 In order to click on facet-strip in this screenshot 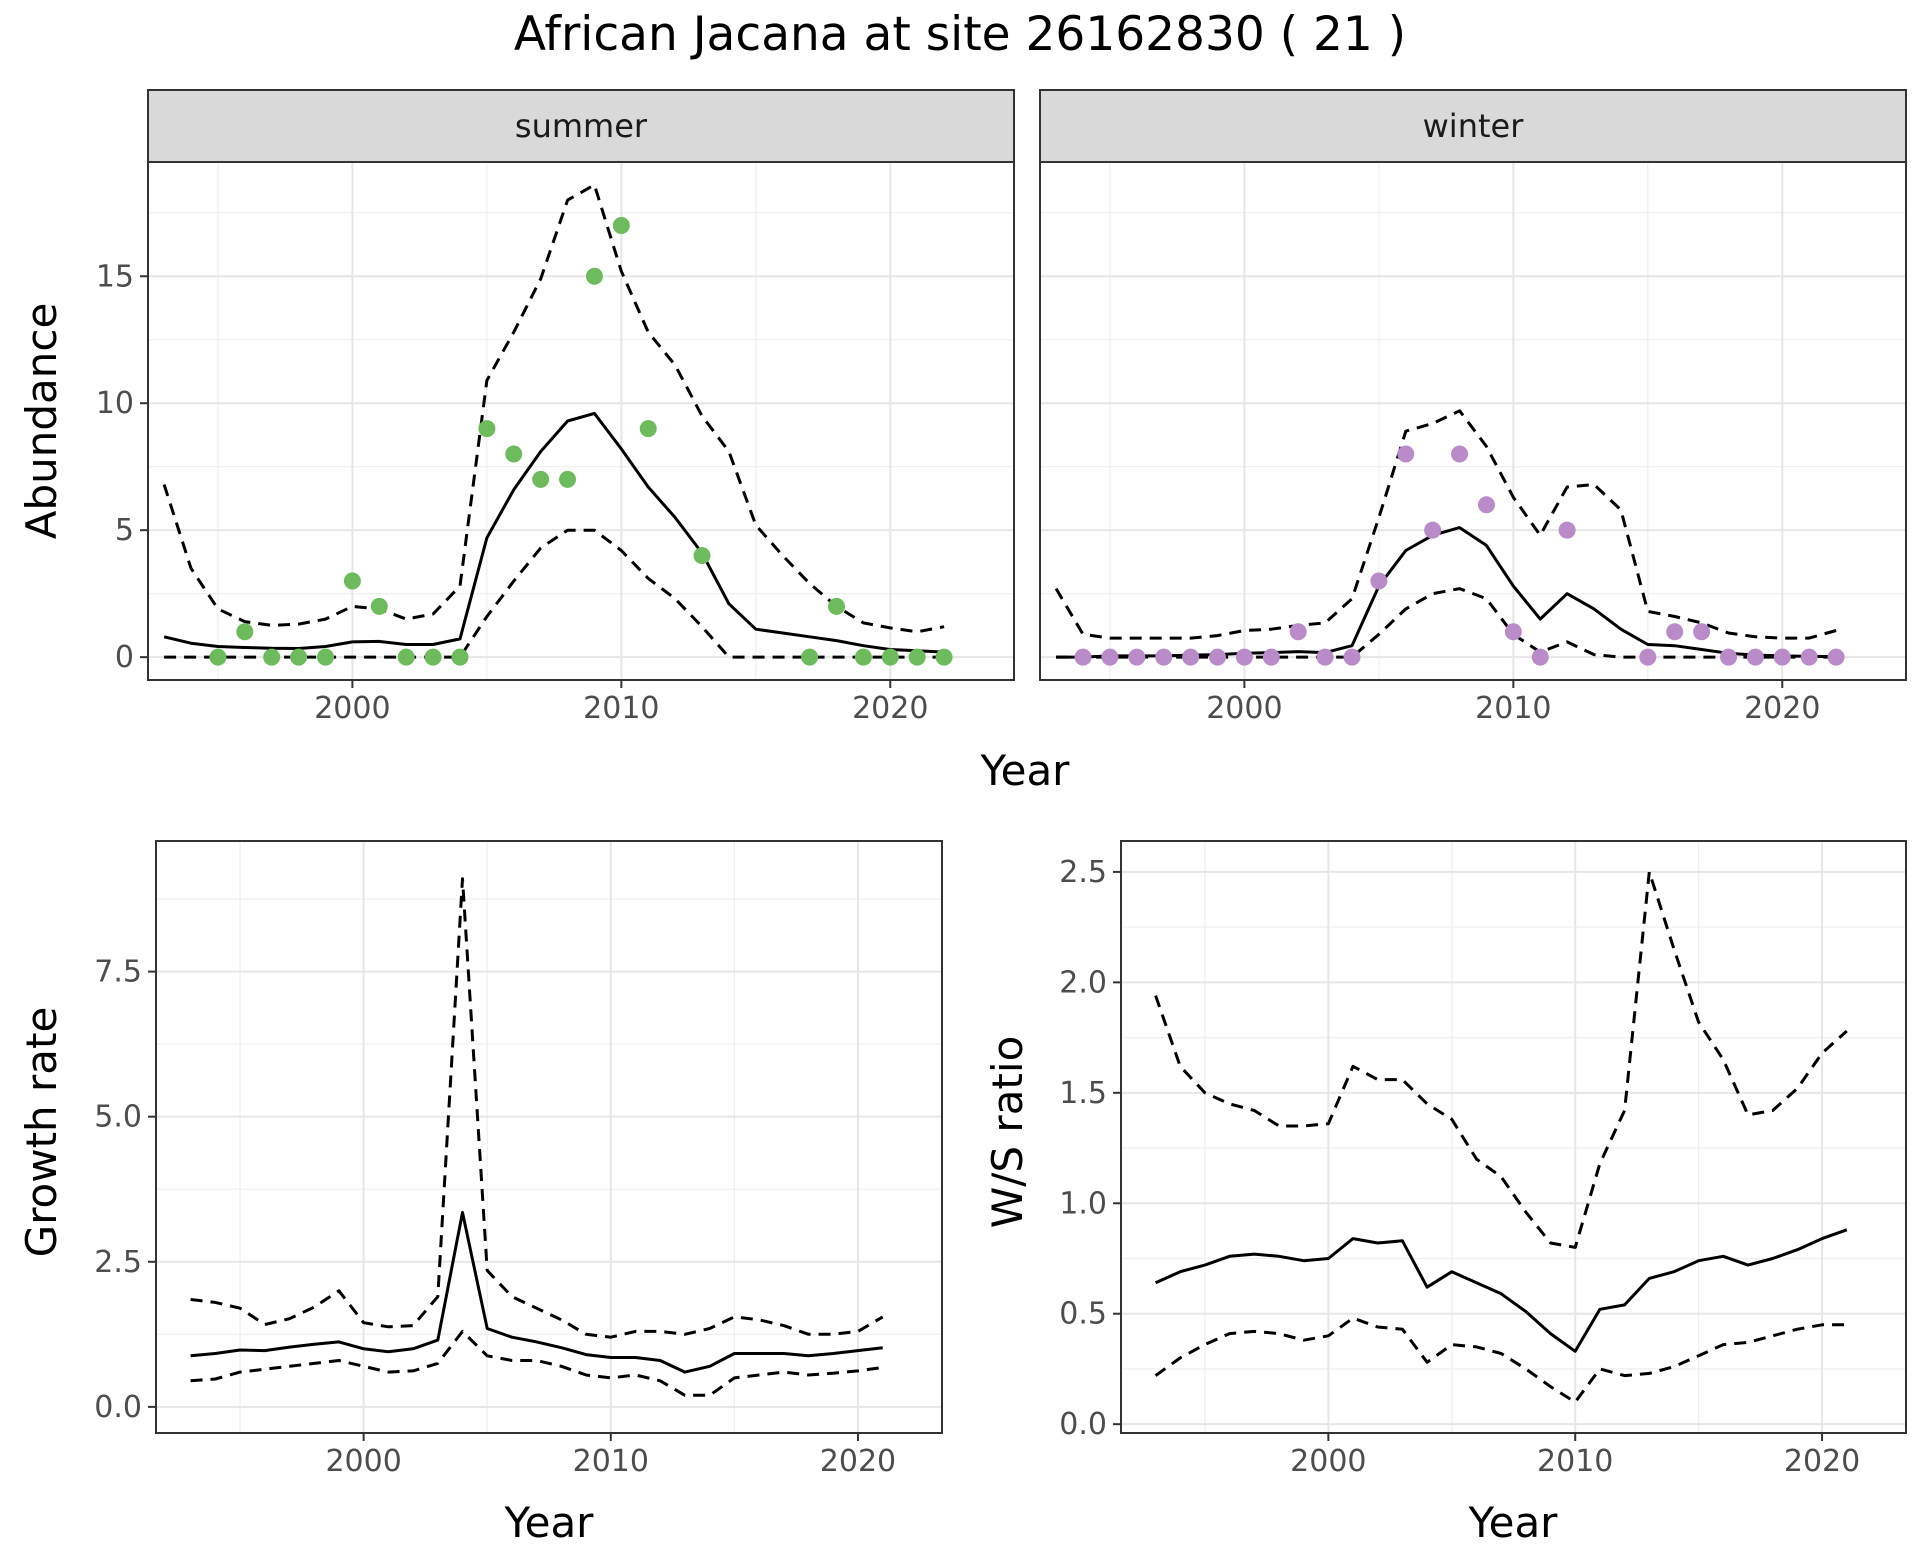, I will do `click(581, 126)`.